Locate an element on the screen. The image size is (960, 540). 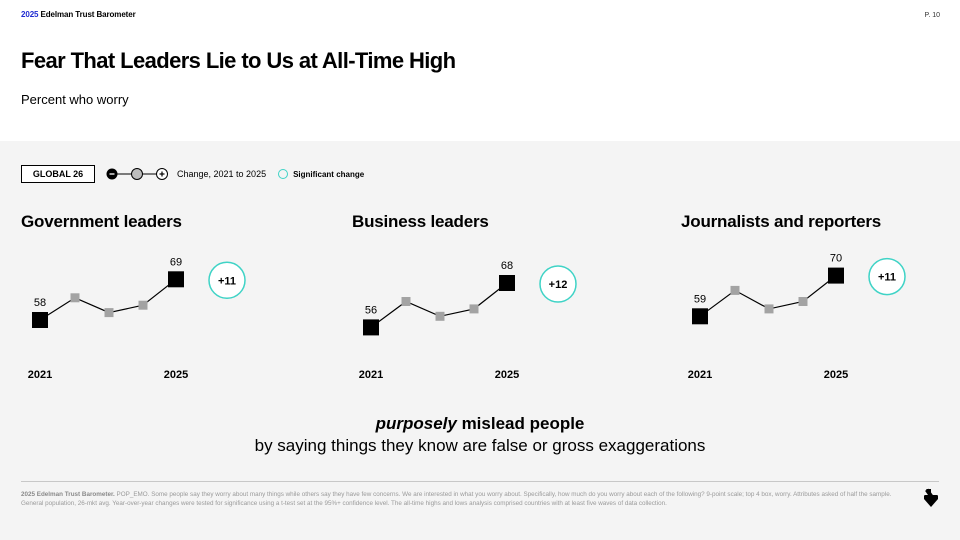
data-label-start: 56 is located at coordinates (371, 310).